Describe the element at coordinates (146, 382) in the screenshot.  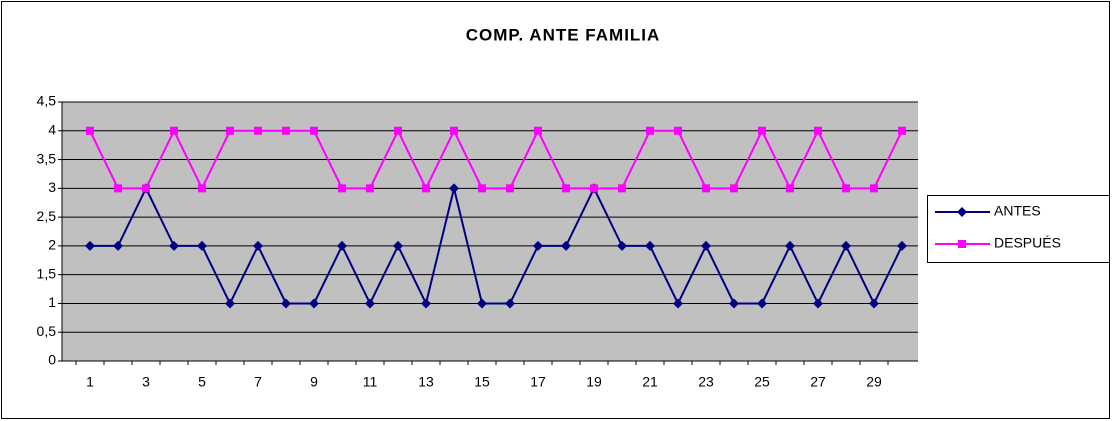
I see `x-tick-label: 3` at that location.